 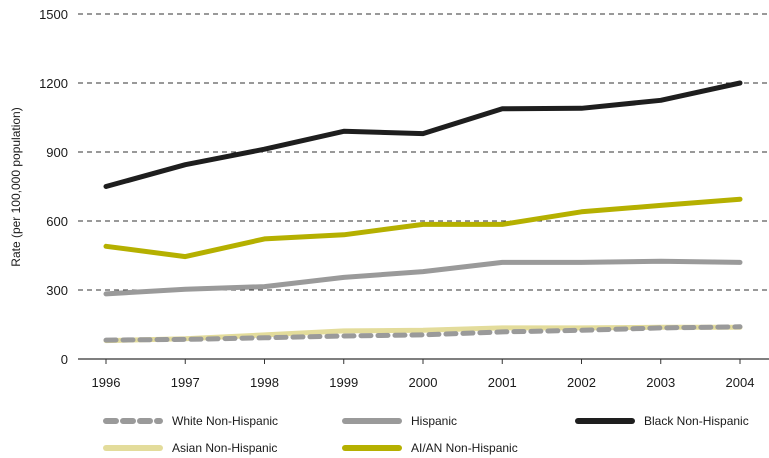 I want to click on x-axis-ticks: 1996 1997 1998 1999 2000 2001 2002 2003 2004, so click(x=423, y=374).